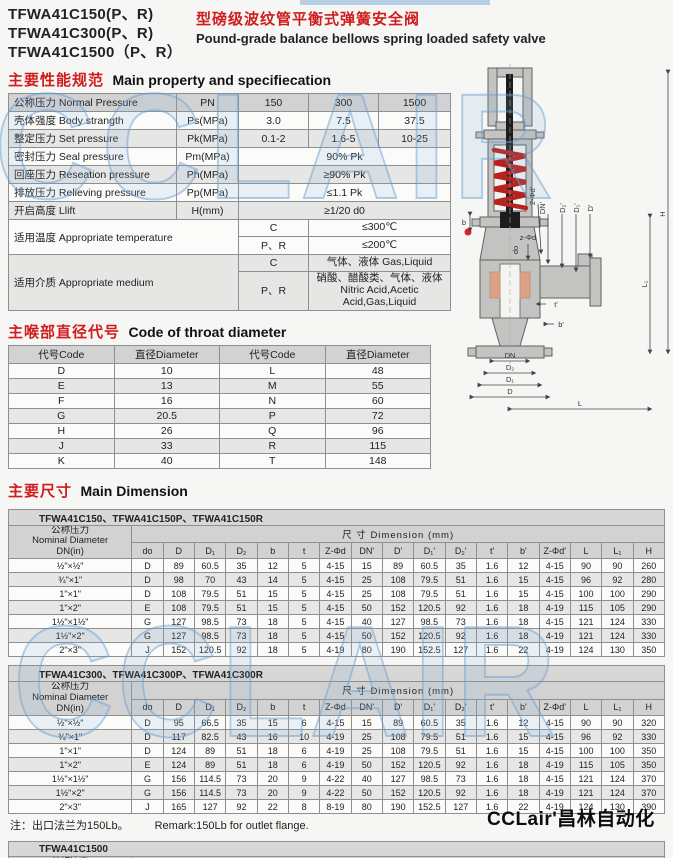 This screenshot has width=673, height=858. Describe the element at coordinates (92, 139) in the screenshot. I see `table-cell: 整定压力 Set pressure` at that location.